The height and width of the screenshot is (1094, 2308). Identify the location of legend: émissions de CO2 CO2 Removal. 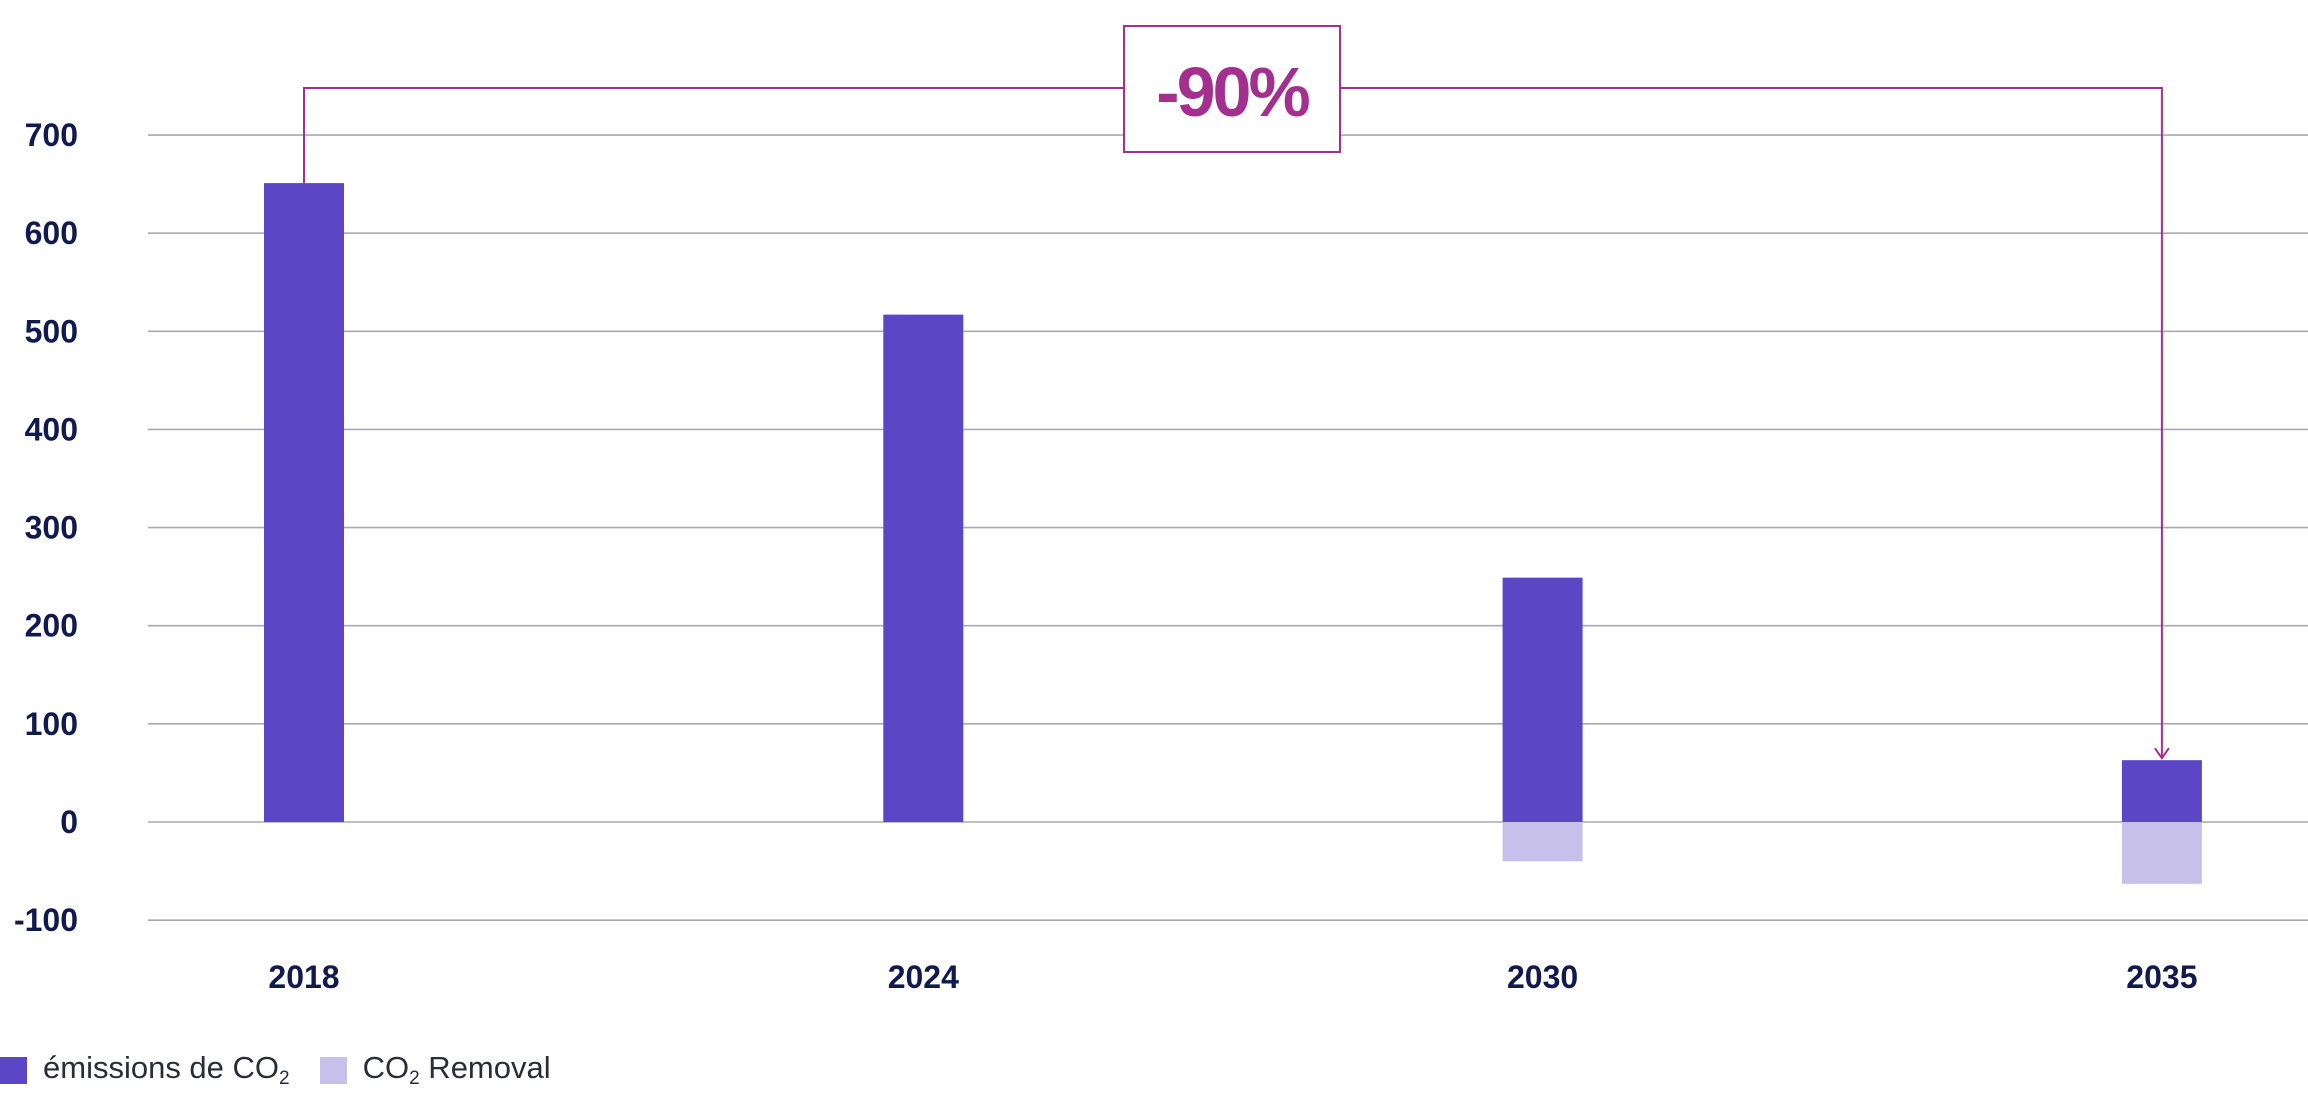
(290, 1070).